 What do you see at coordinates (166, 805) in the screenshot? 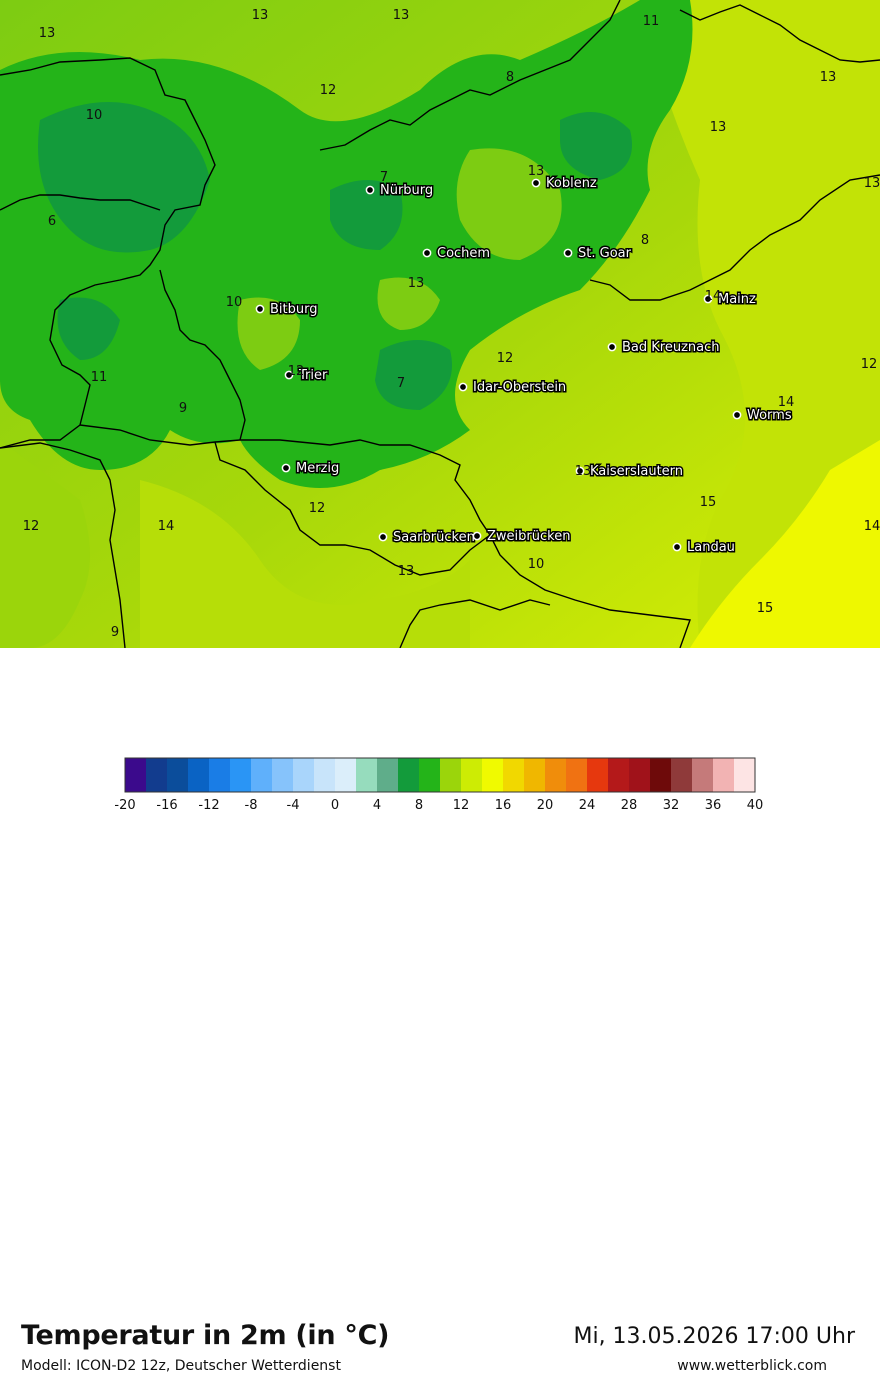
I see `legend-tick-label: -16` at bounding box center [166, 805].